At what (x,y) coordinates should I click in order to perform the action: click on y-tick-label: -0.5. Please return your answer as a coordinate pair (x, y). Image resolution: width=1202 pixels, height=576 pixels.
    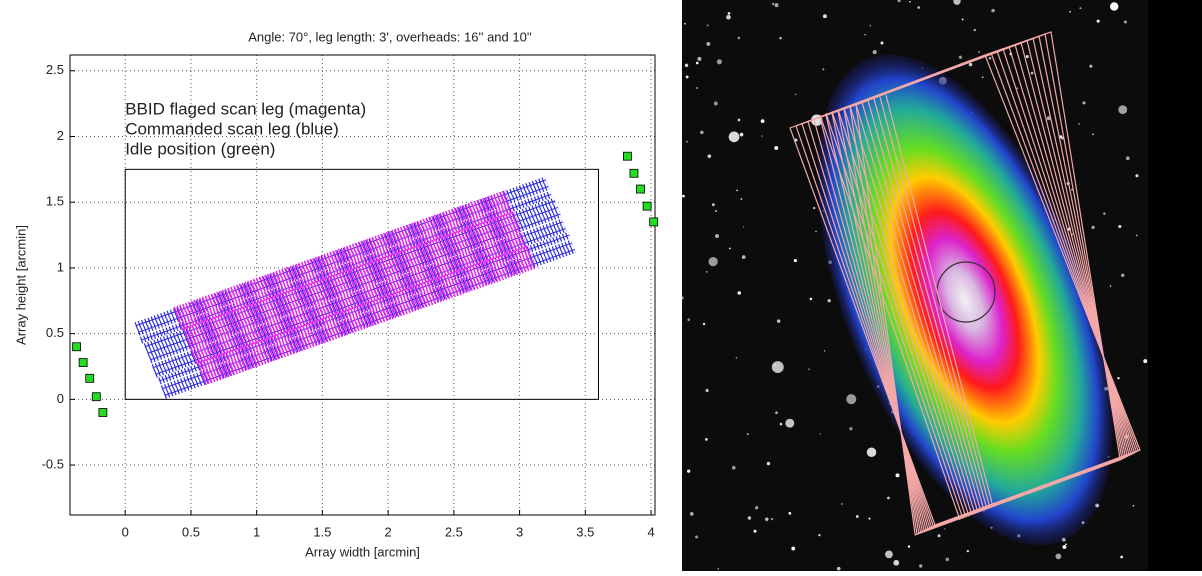
    Looking at the image, I should click on (53, 463).